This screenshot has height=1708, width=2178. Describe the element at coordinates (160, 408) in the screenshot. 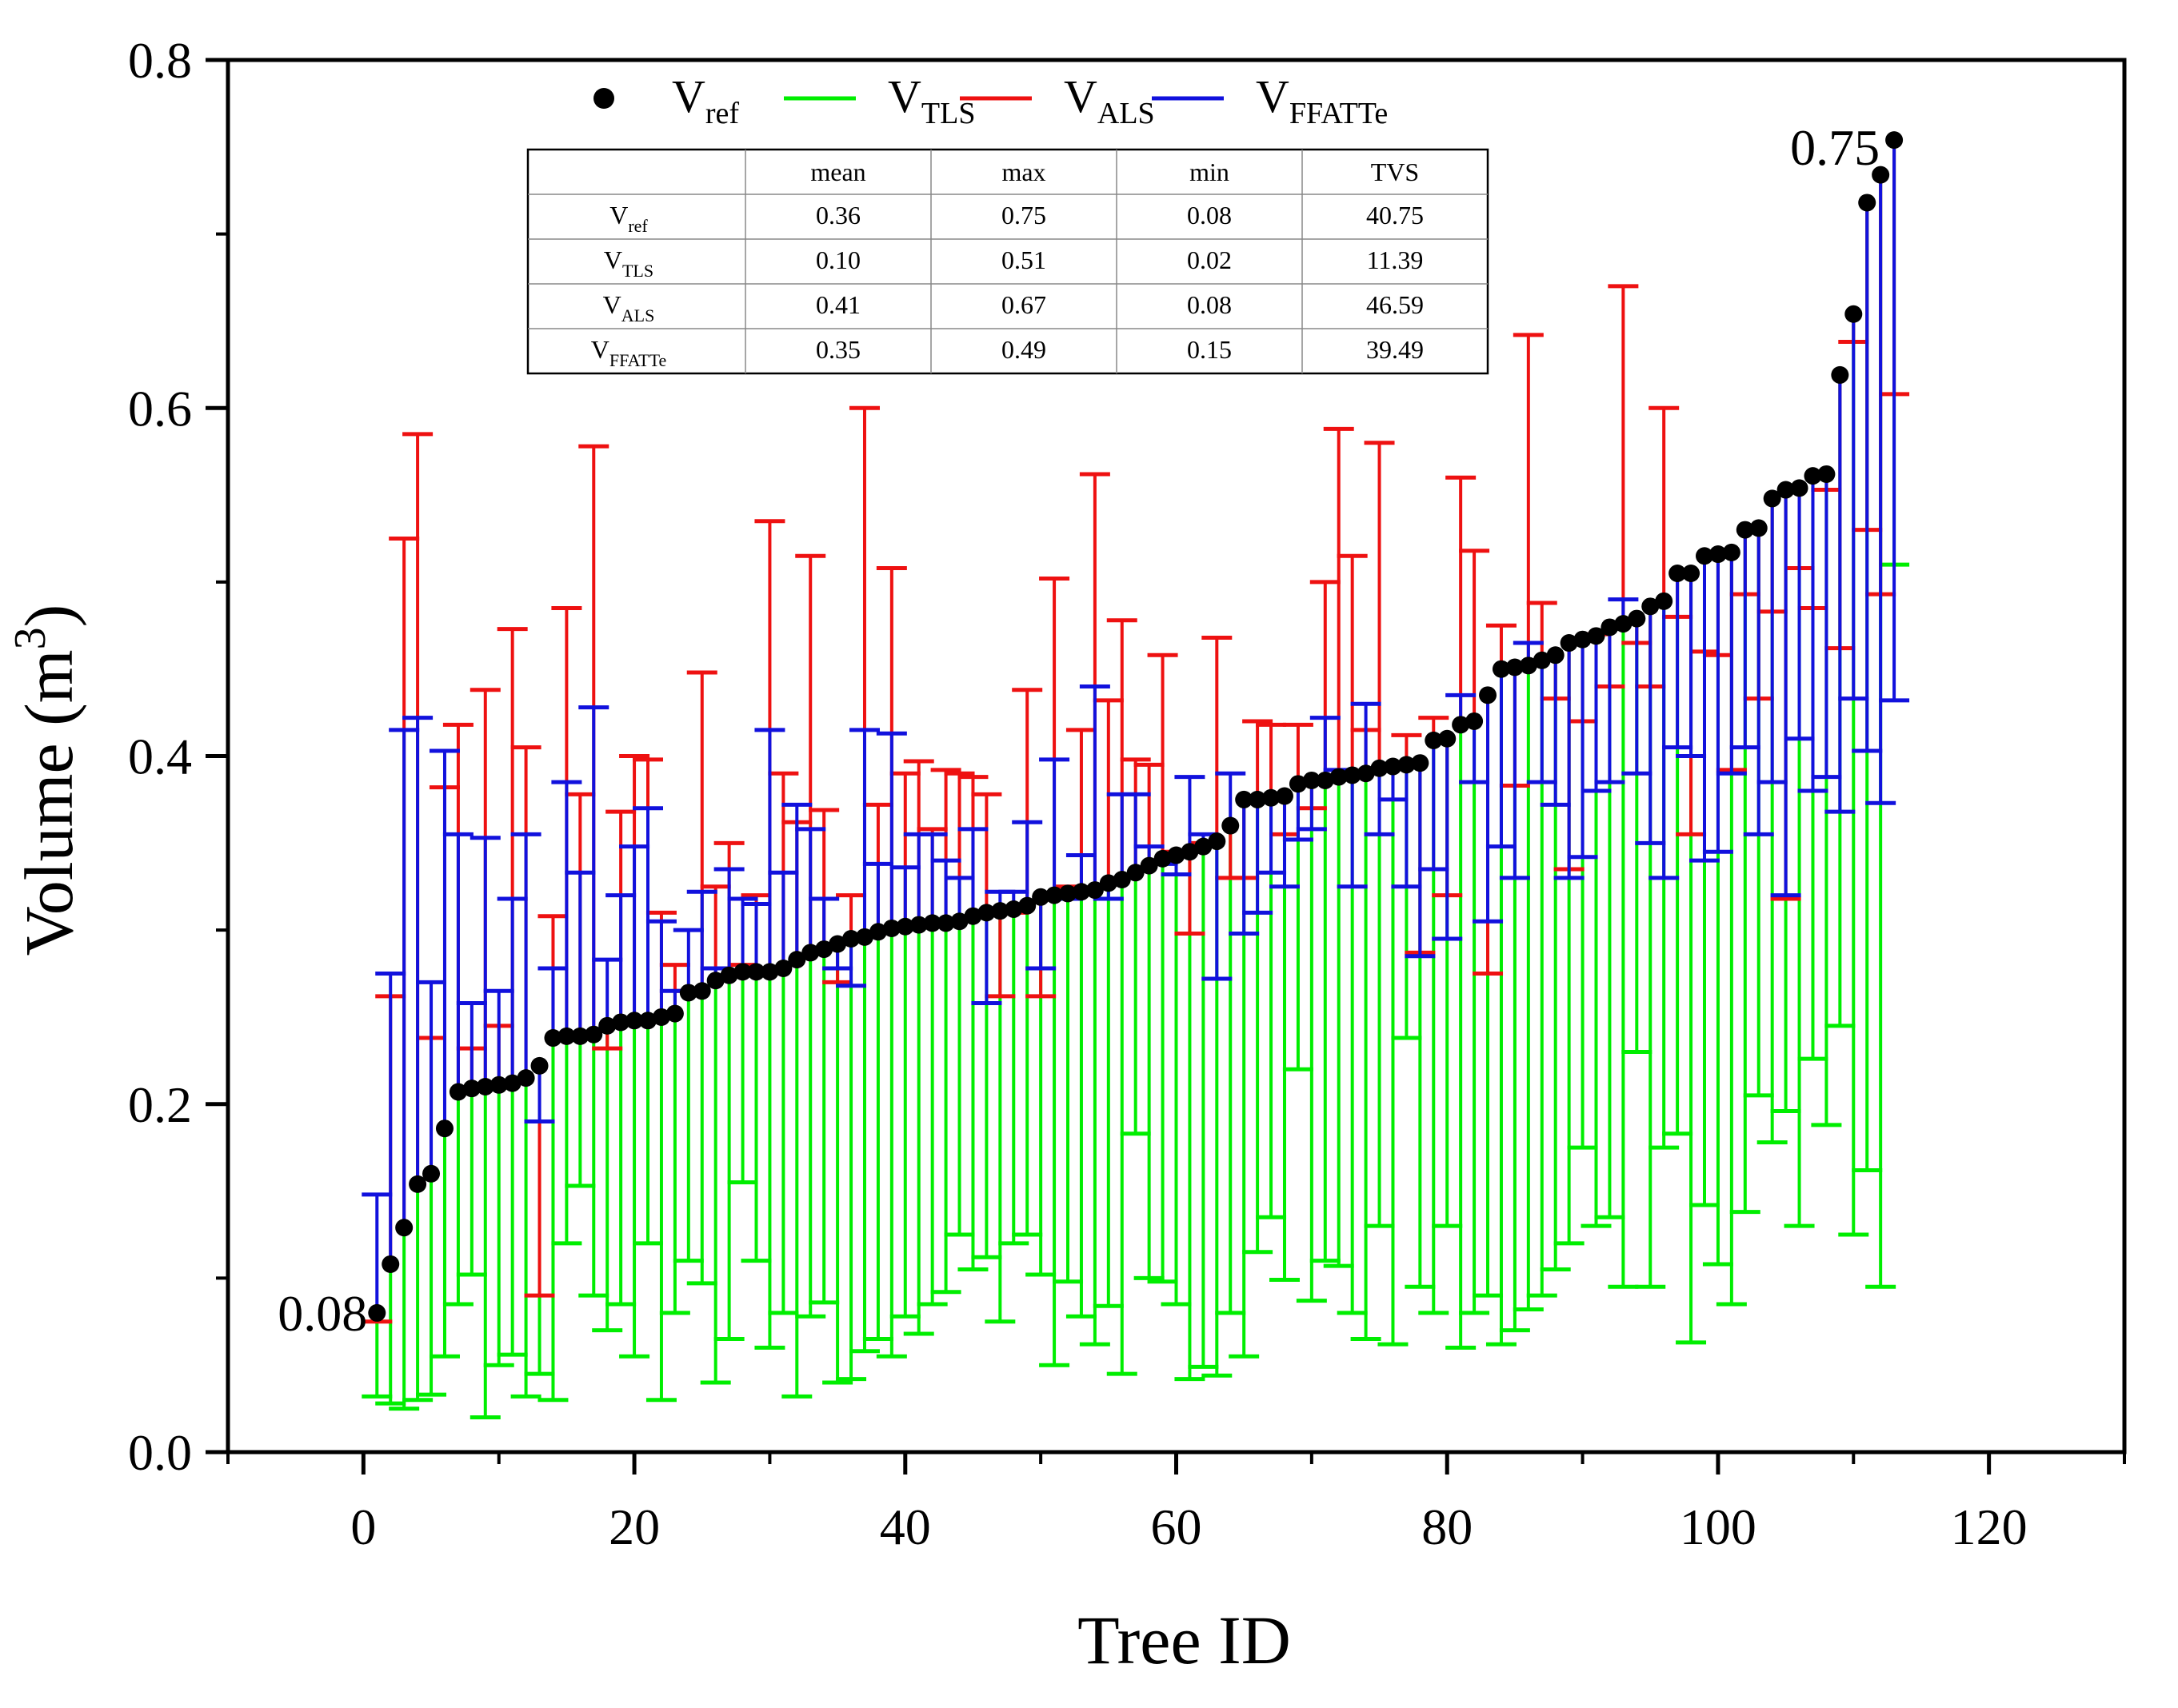

I see `y-tick-label-3: 0.6` at that location.